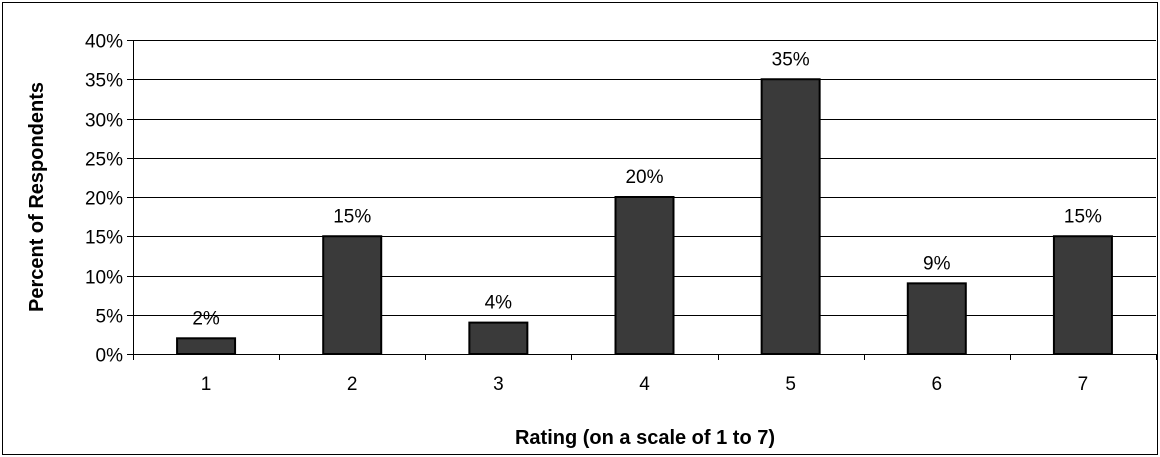 The width and height of the screenshot is (1160, 457). I want to click on data-label: 20%, so click(644, 177).